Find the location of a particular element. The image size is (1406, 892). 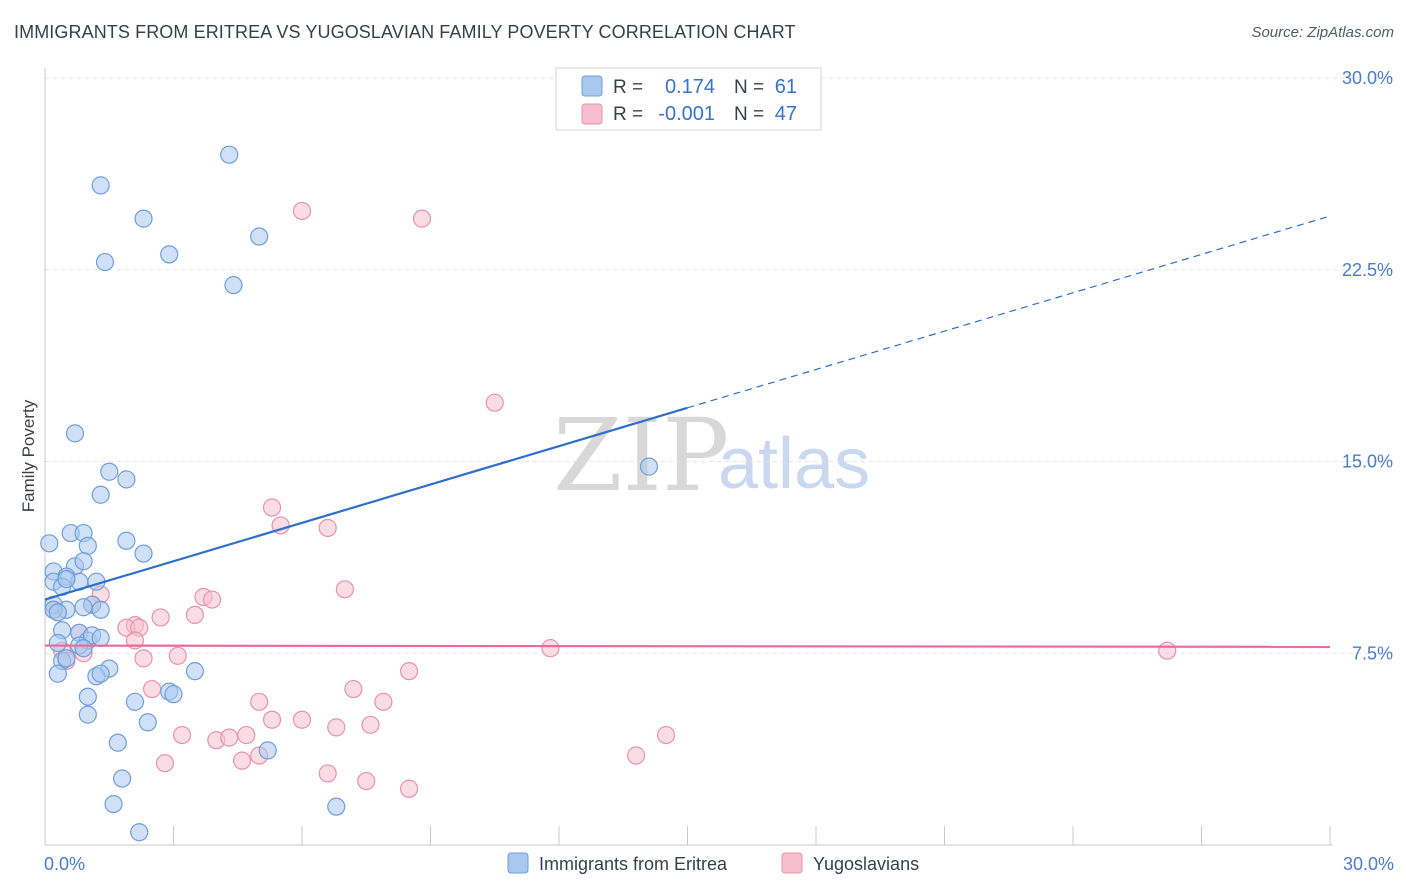

legend-swatch-blue is located at coordinates (592, 86).